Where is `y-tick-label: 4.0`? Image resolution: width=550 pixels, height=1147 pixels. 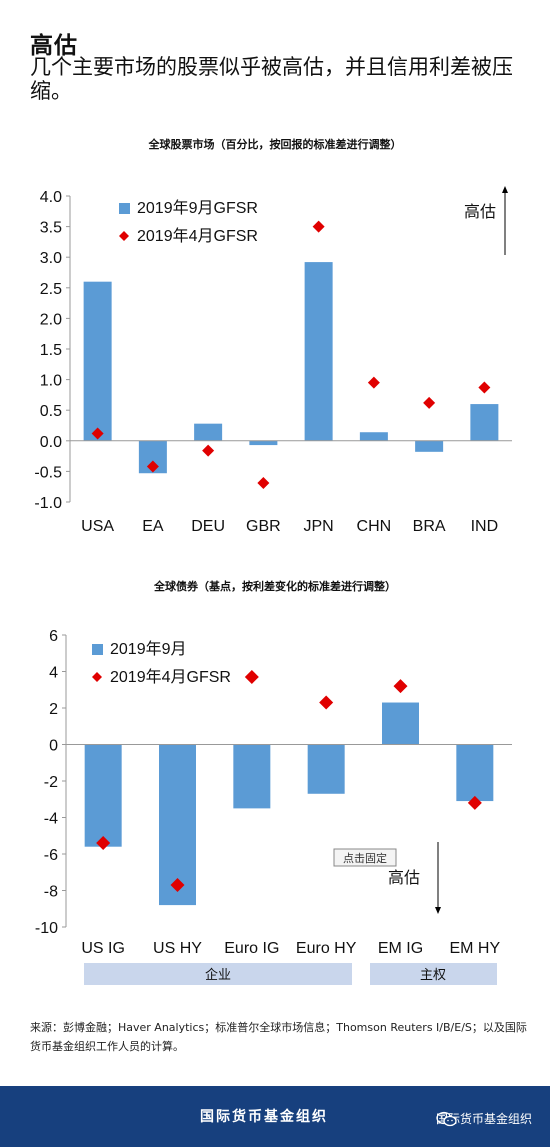 y-tick-label: 4.0 is located at coordinates (51, 197).